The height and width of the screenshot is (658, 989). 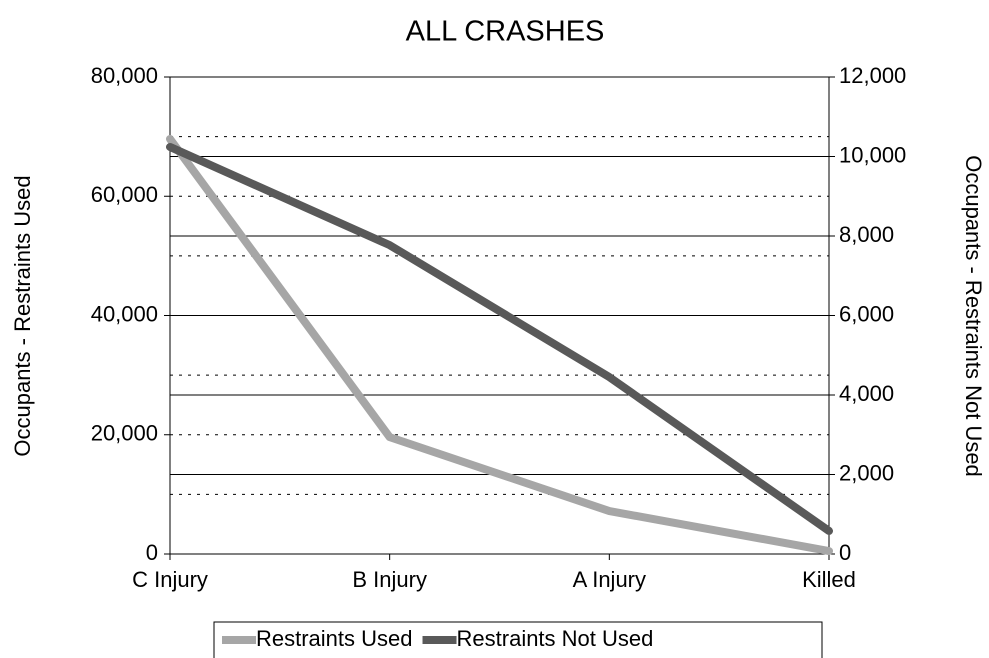 I want to click on y2-tick-label: 4,000, so click(x=866, y=393).